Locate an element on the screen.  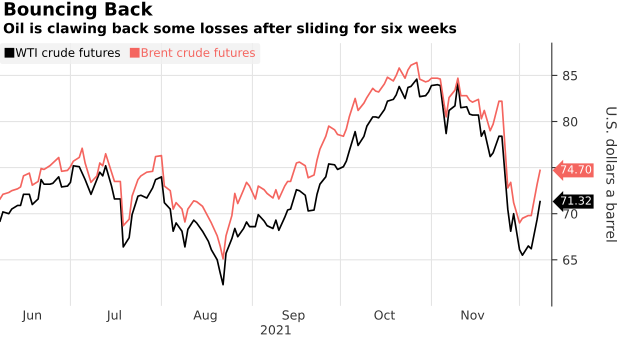
x-tick-label: Sep is located at coordinates (293, 316).